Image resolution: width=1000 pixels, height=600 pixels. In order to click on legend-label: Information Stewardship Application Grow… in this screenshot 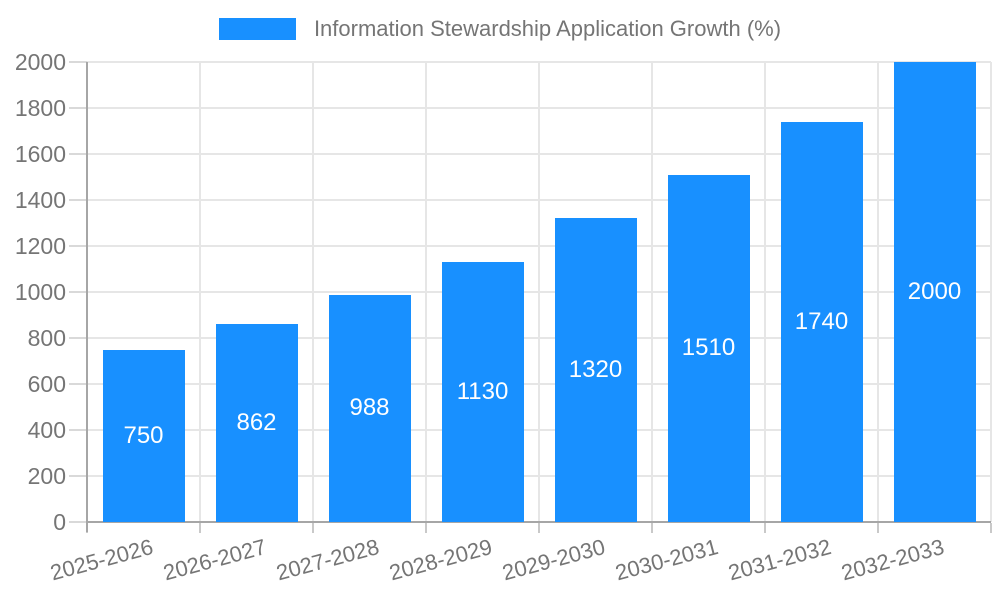, I will do `click(547, 28)`.